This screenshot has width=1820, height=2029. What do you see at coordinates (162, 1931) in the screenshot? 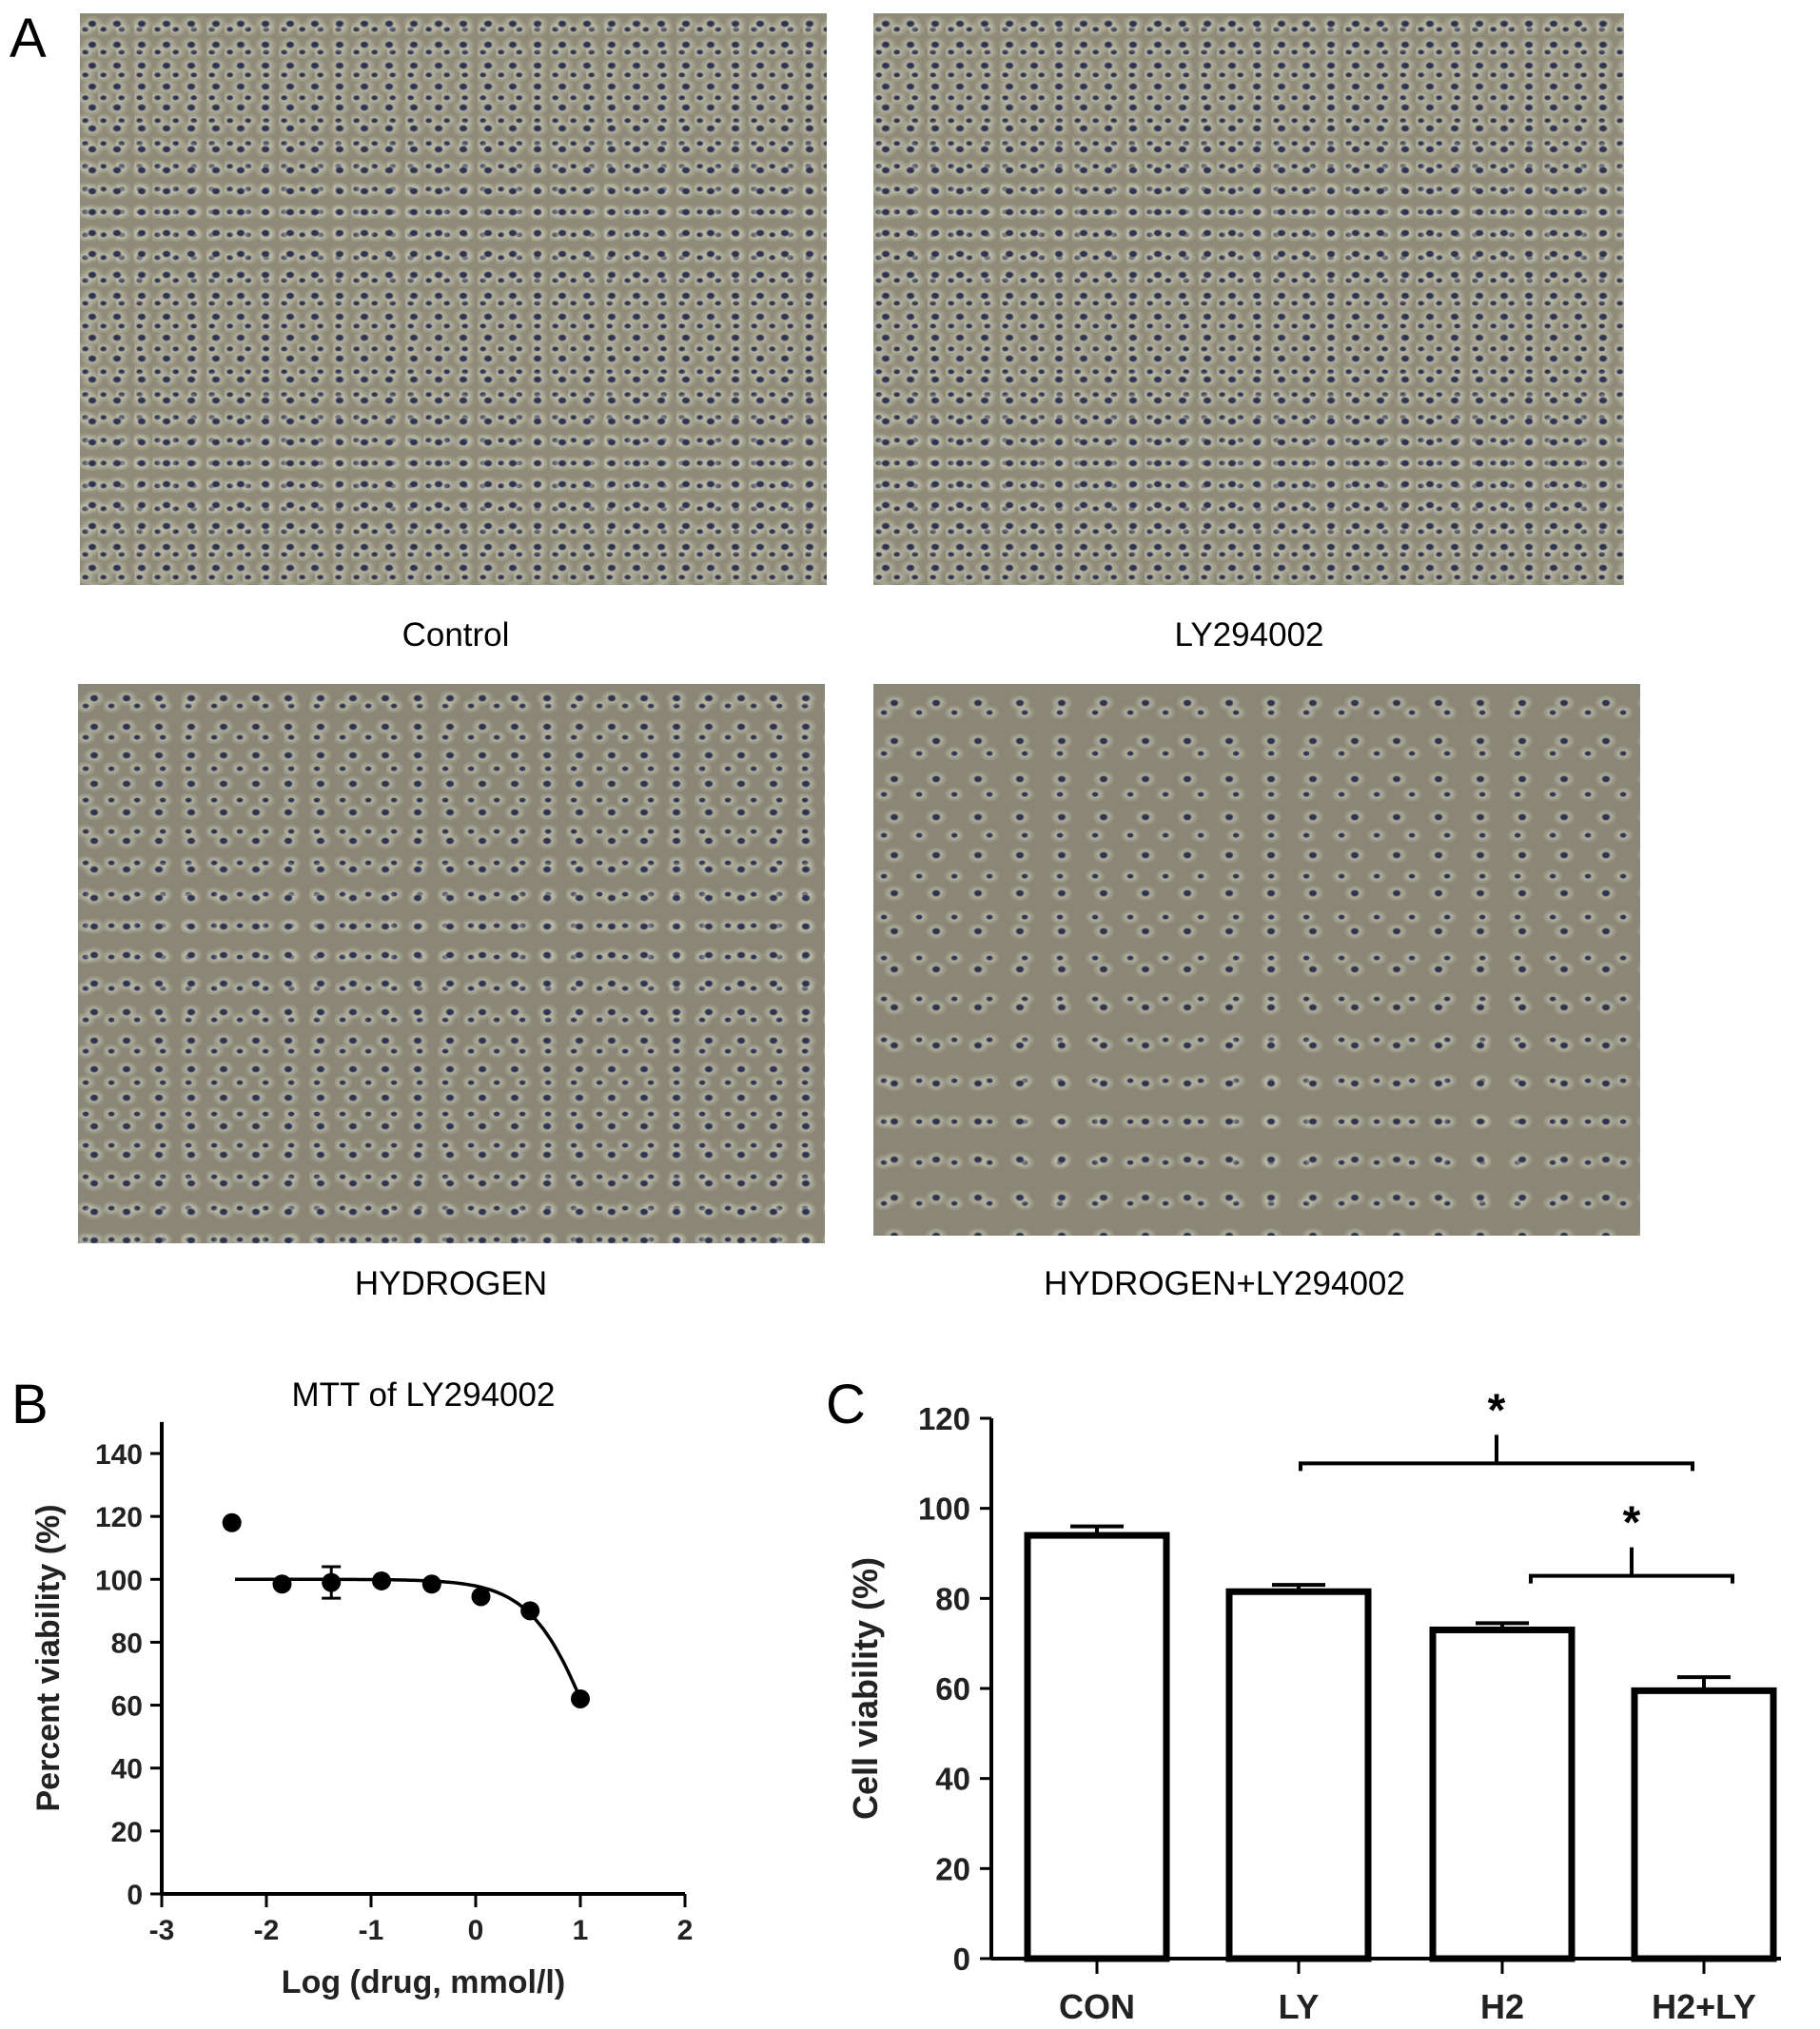
I see `chart-b-x-tick-label: -3` at bounding box center [162, 1931].